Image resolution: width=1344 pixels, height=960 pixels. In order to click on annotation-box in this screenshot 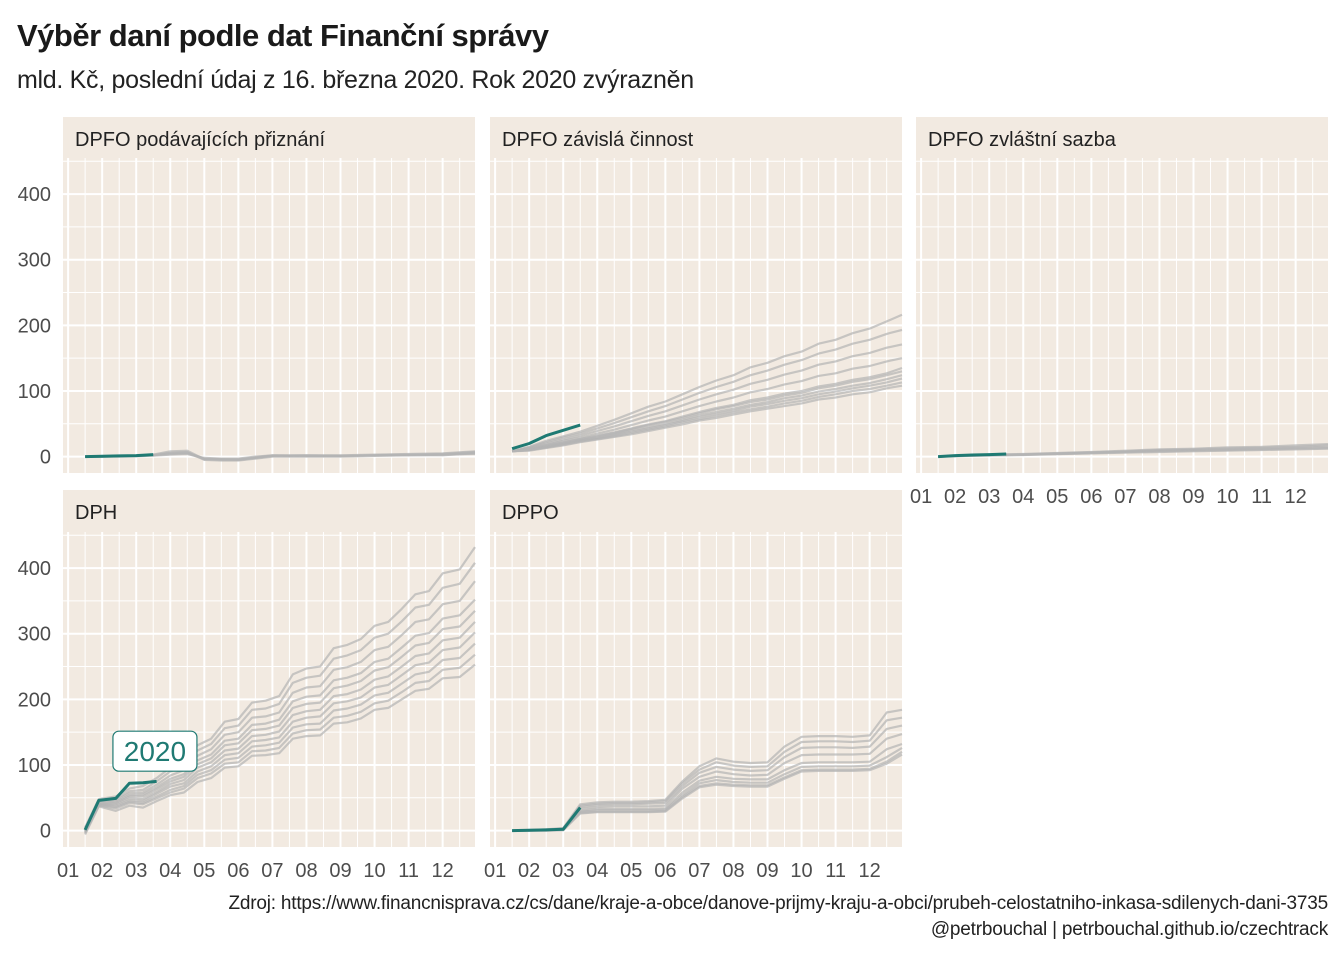, I will do `click(155, 751)`.